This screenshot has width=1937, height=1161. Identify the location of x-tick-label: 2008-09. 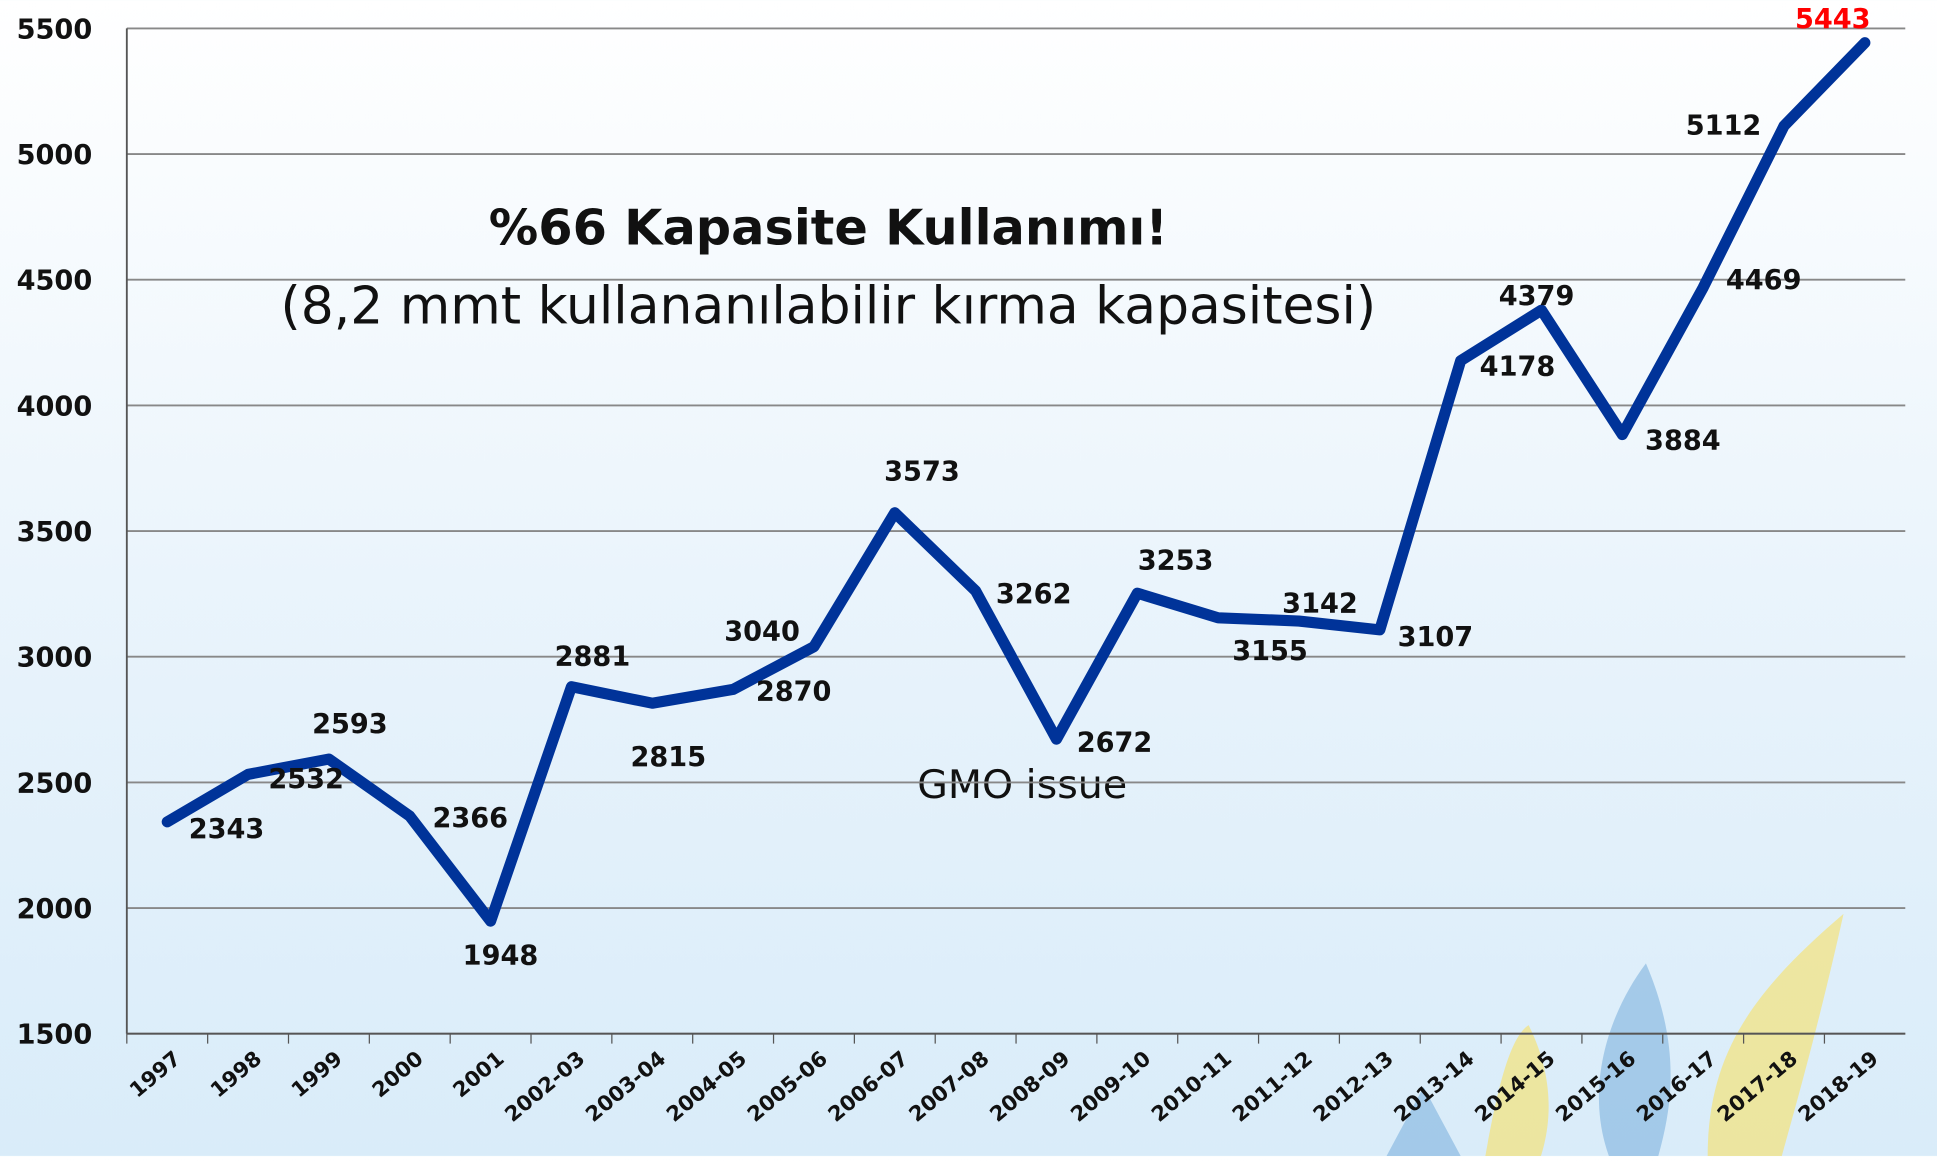
(1029, 1086).